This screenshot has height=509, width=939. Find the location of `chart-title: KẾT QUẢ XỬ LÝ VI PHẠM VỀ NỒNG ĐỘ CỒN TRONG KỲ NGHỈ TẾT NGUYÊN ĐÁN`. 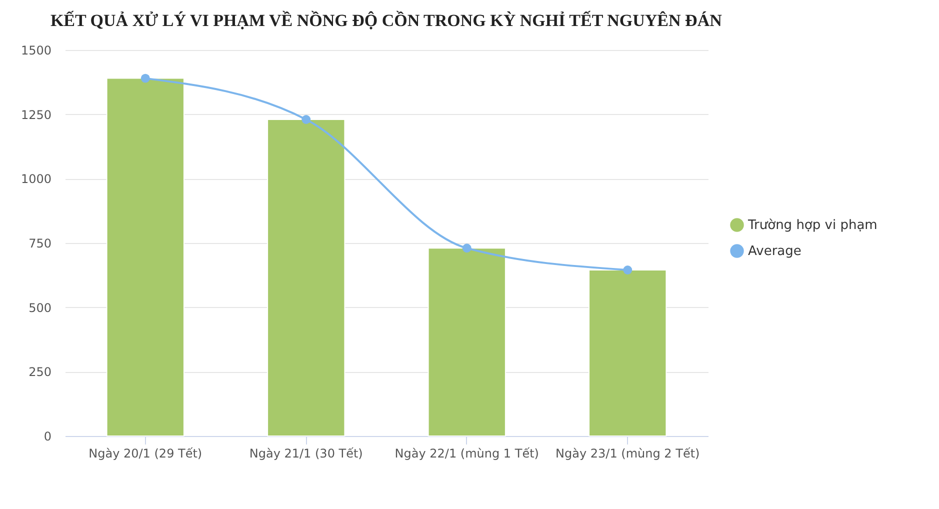

chart-title: KẾT QUẢ XỬ LÝ VI PHẠM VỀ NỒNG ĐỘ CỒN TRONG KỲ NGHỈ TẾT NGUYÊN ĐÁN is located at coordinates (386, 20).